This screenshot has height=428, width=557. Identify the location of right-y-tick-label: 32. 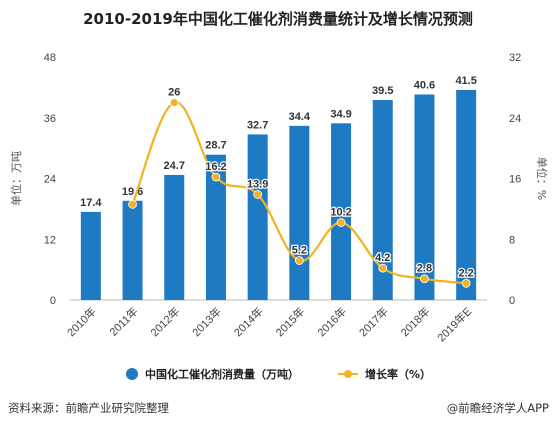
(515, 58).